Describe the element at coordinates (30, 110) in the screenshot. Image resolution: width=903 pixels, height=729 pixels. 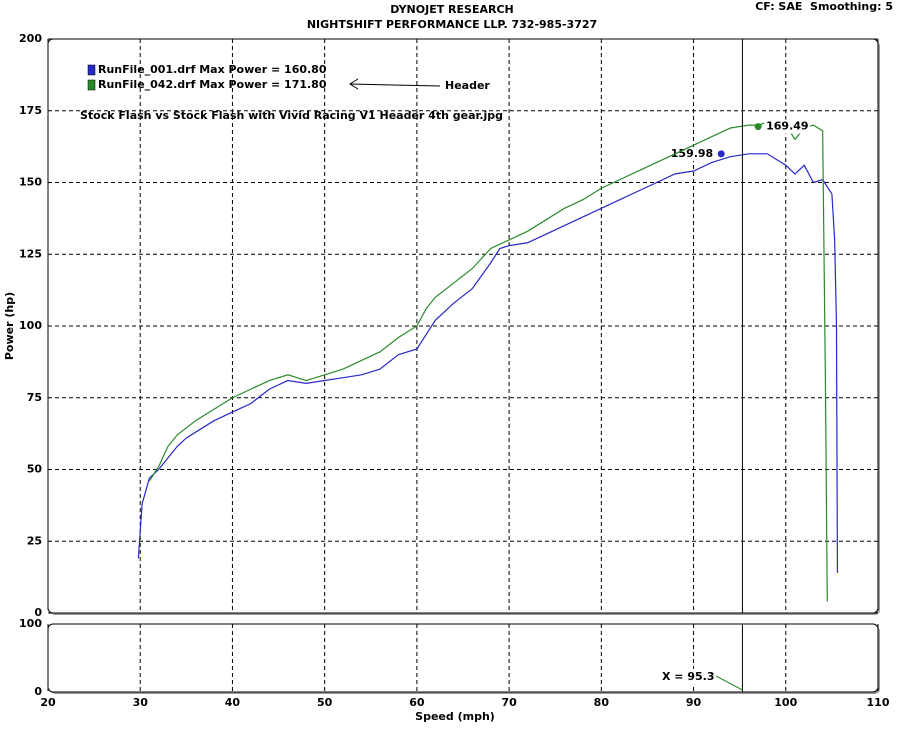
I see `y-tick-label: 175` at that location.